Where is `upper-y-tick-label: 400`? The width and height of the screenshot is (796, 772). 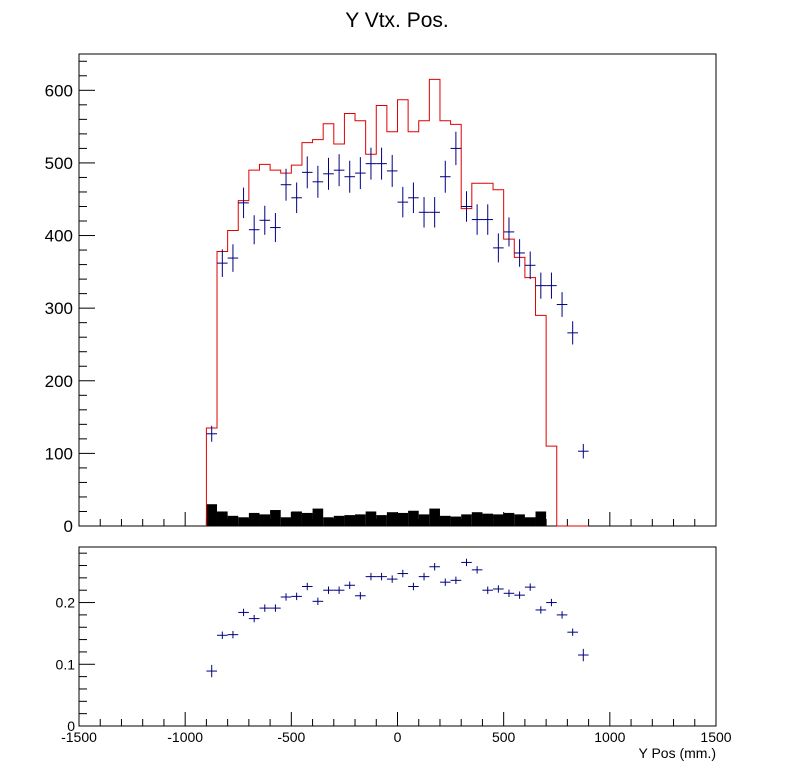
upper-y-tick-label: 400 is located at coordinates (59, 236).